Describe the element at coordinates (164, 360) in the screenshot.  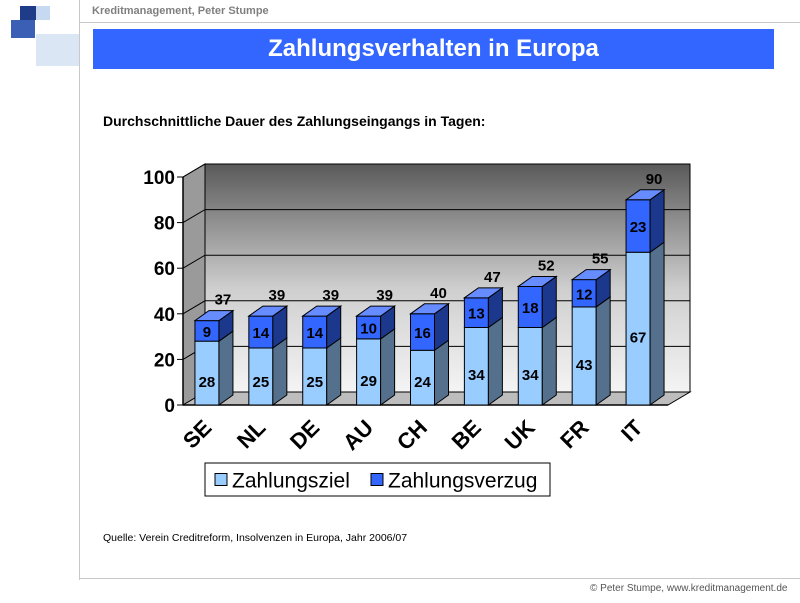
I see `y-tick-label: 20` at that location.